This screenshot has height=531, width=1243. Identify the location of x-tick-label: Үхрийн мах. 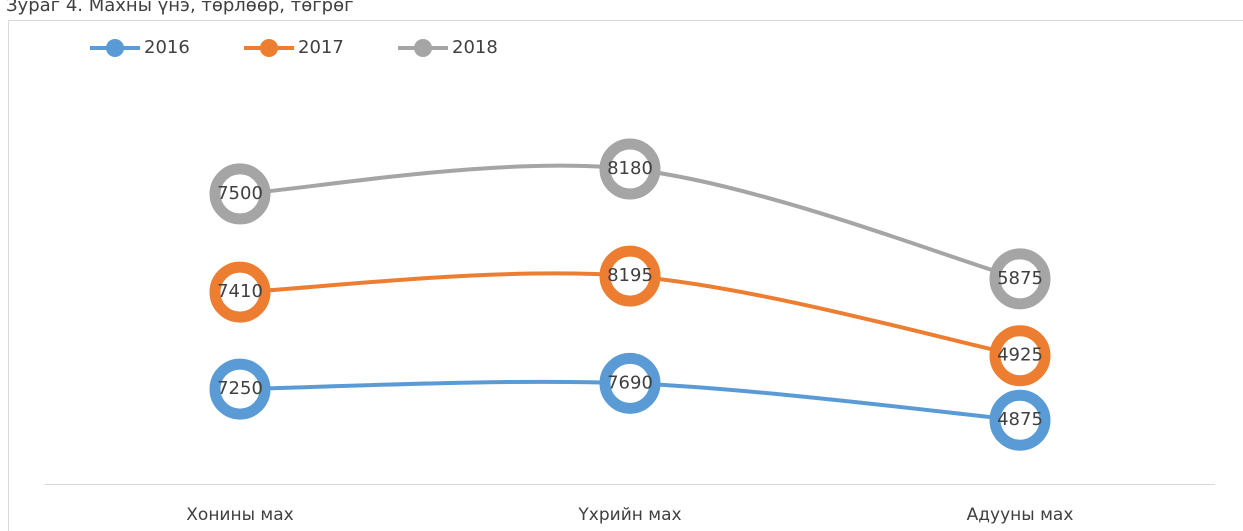
(629, 515).